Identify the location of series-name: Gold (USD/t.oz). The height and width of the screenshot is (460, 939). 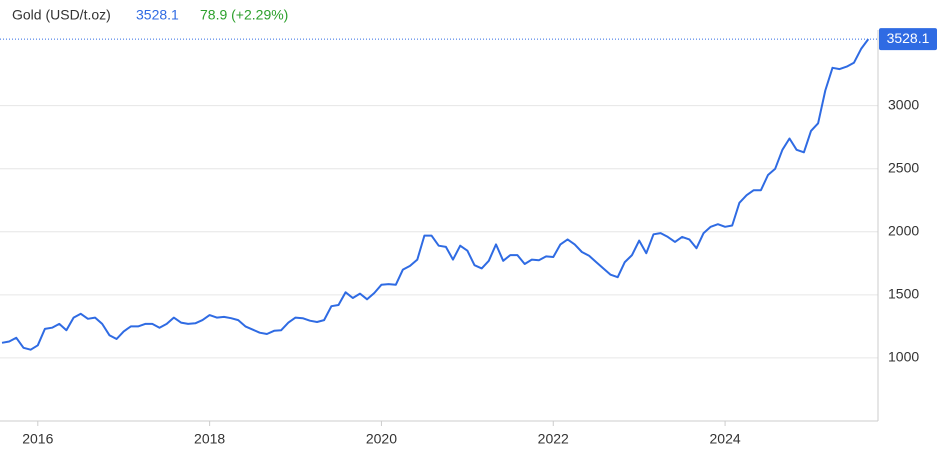
(61, 15).